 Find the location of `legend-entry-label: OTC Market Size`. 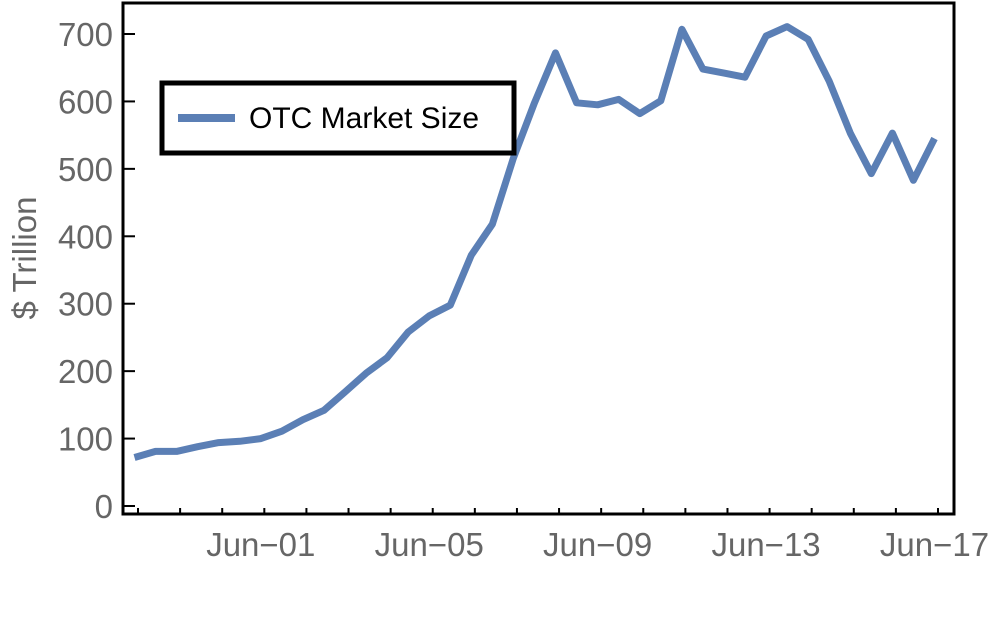

legend-entry-label: OTC Market Size is located at coordinates (364, 118).